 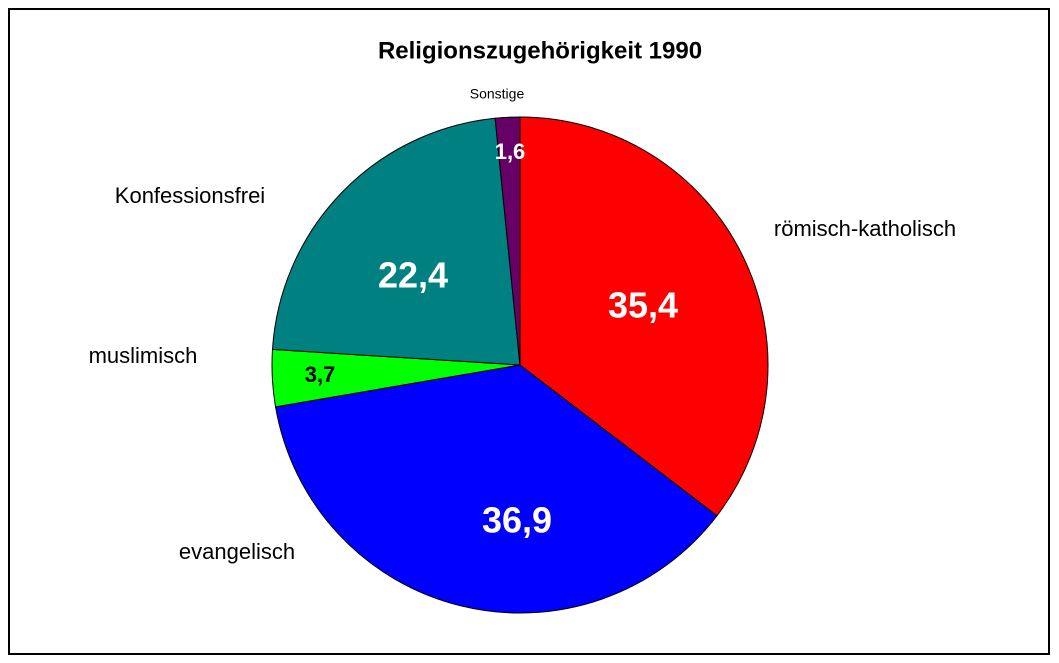 I want to click on value-label: 22,4, so click(x=413, y=275).